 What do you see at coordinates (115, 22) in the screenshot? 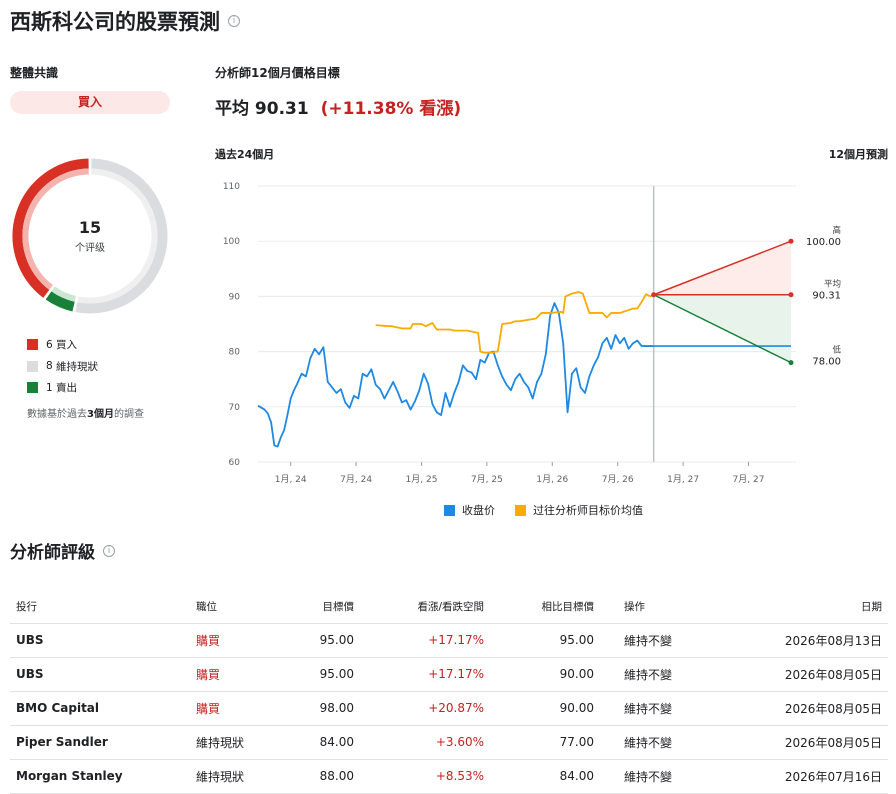
I see `page-title-text: 西斯科公司的股票預測` at bounding box center [115, 22].